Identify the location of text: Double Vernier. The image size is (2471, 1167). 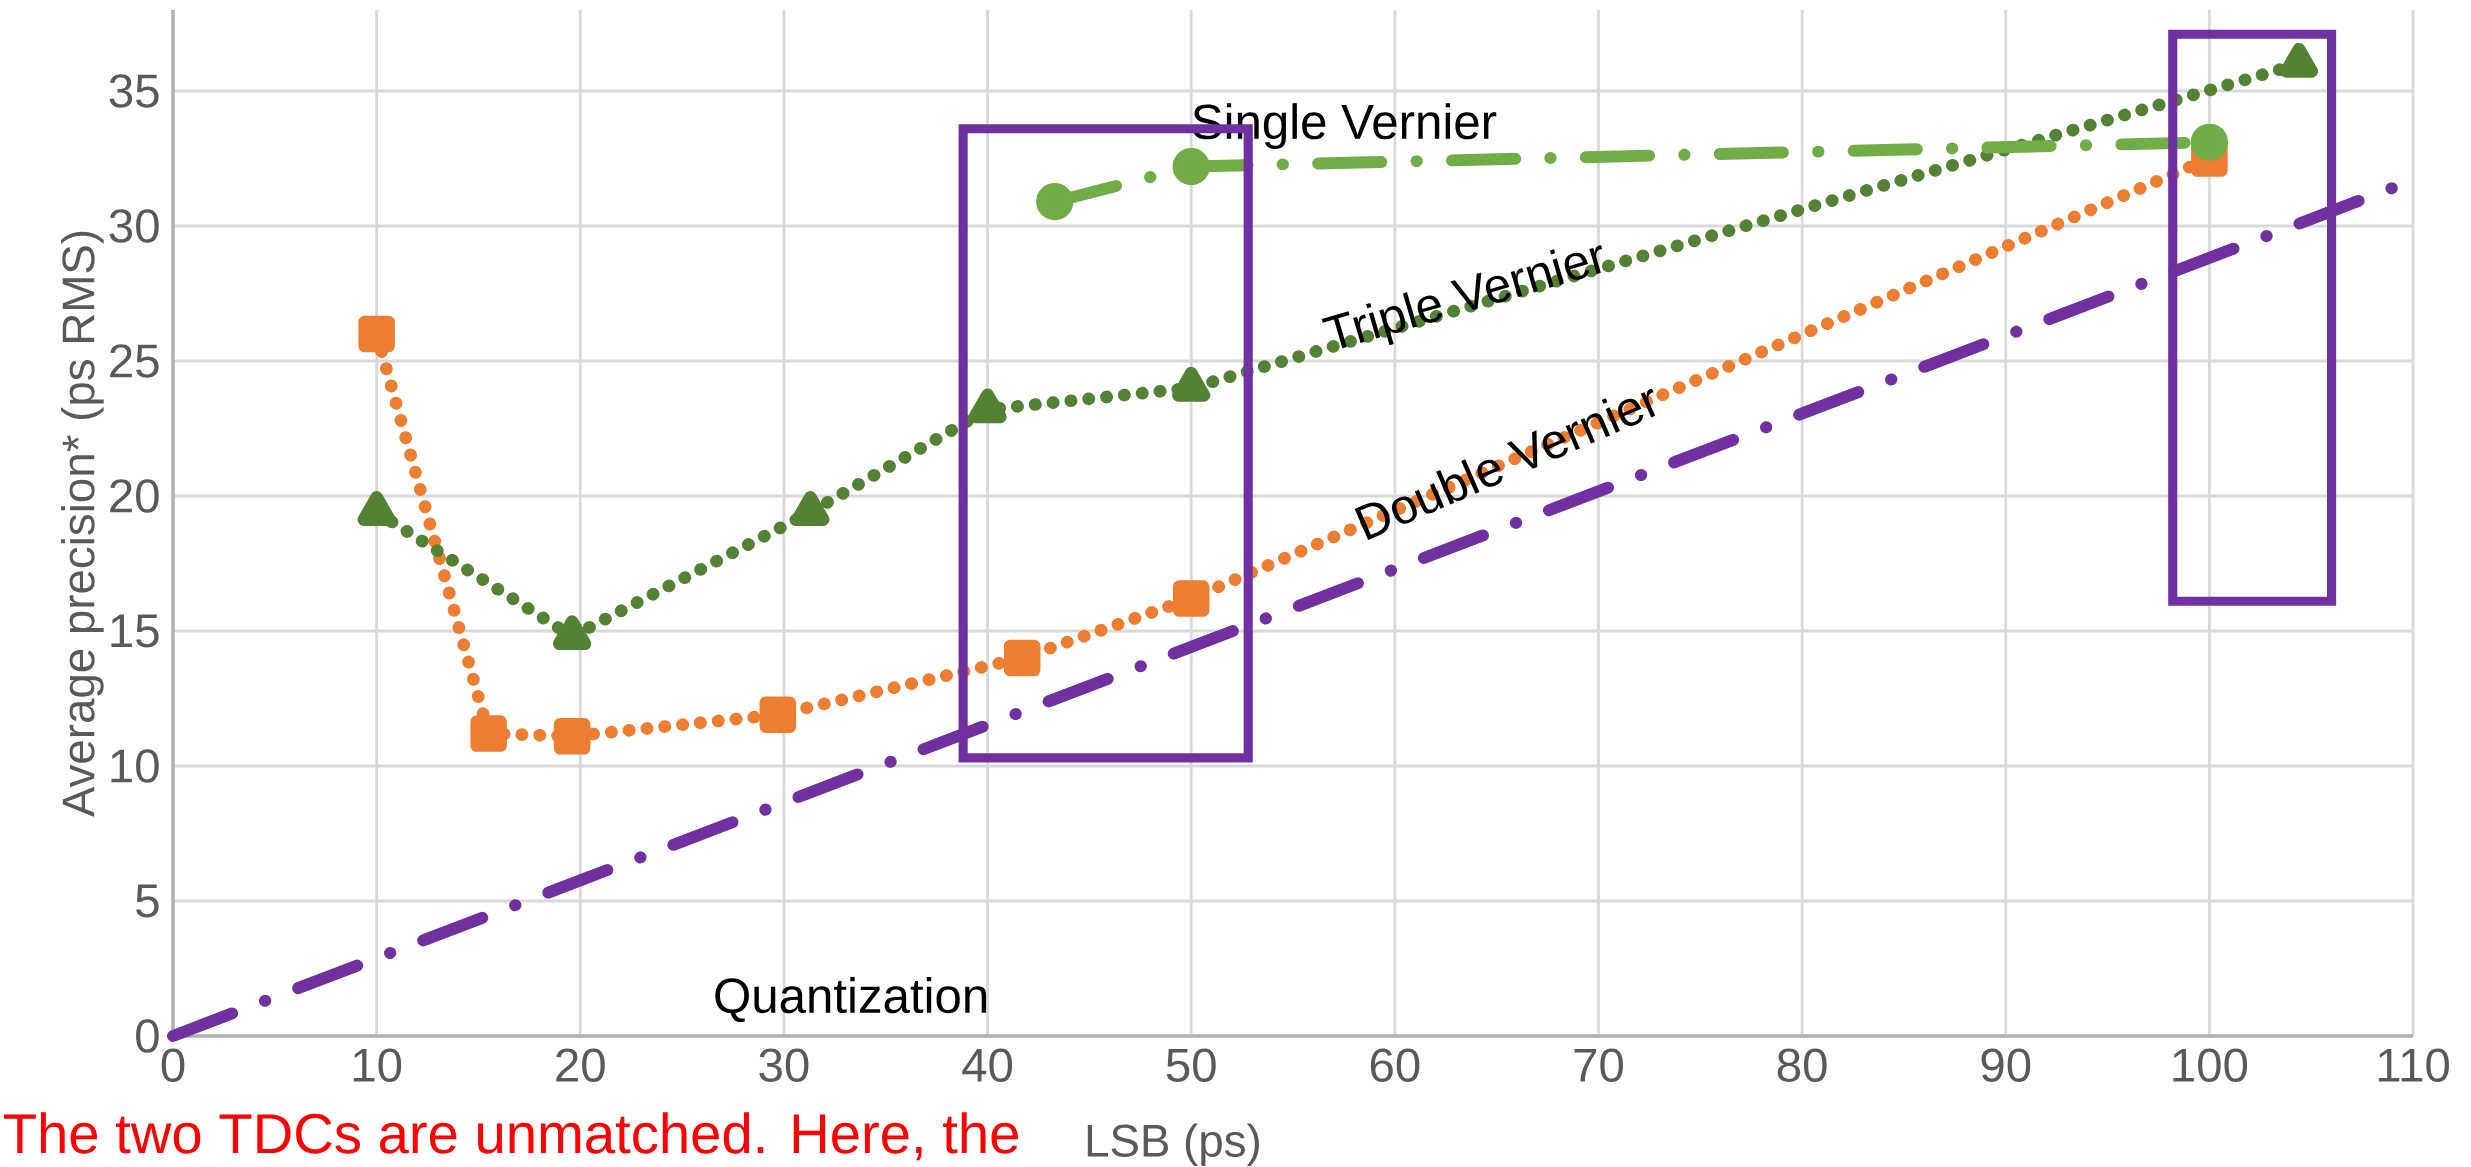
(1505, 464).